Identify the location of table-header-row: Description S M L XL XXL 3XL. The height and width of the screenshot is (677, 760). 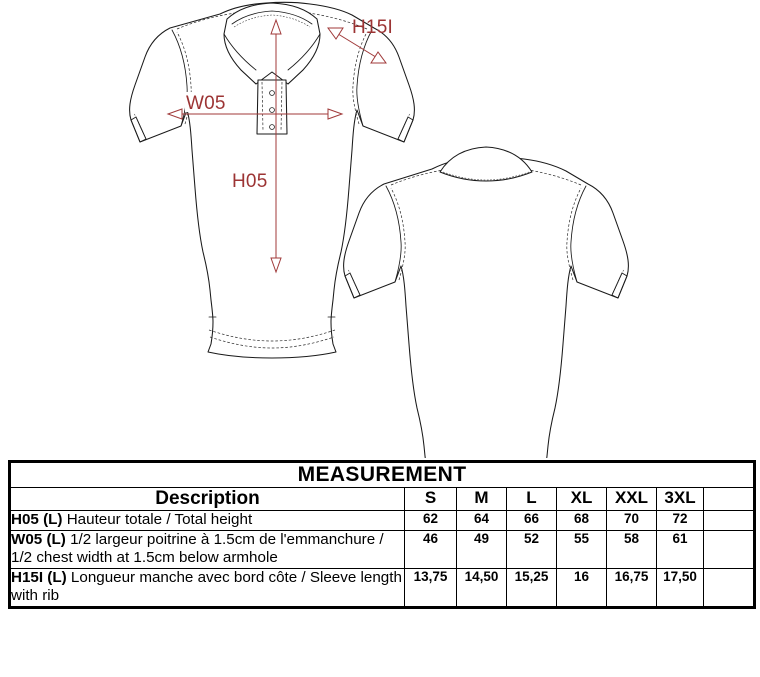
(382, 499).